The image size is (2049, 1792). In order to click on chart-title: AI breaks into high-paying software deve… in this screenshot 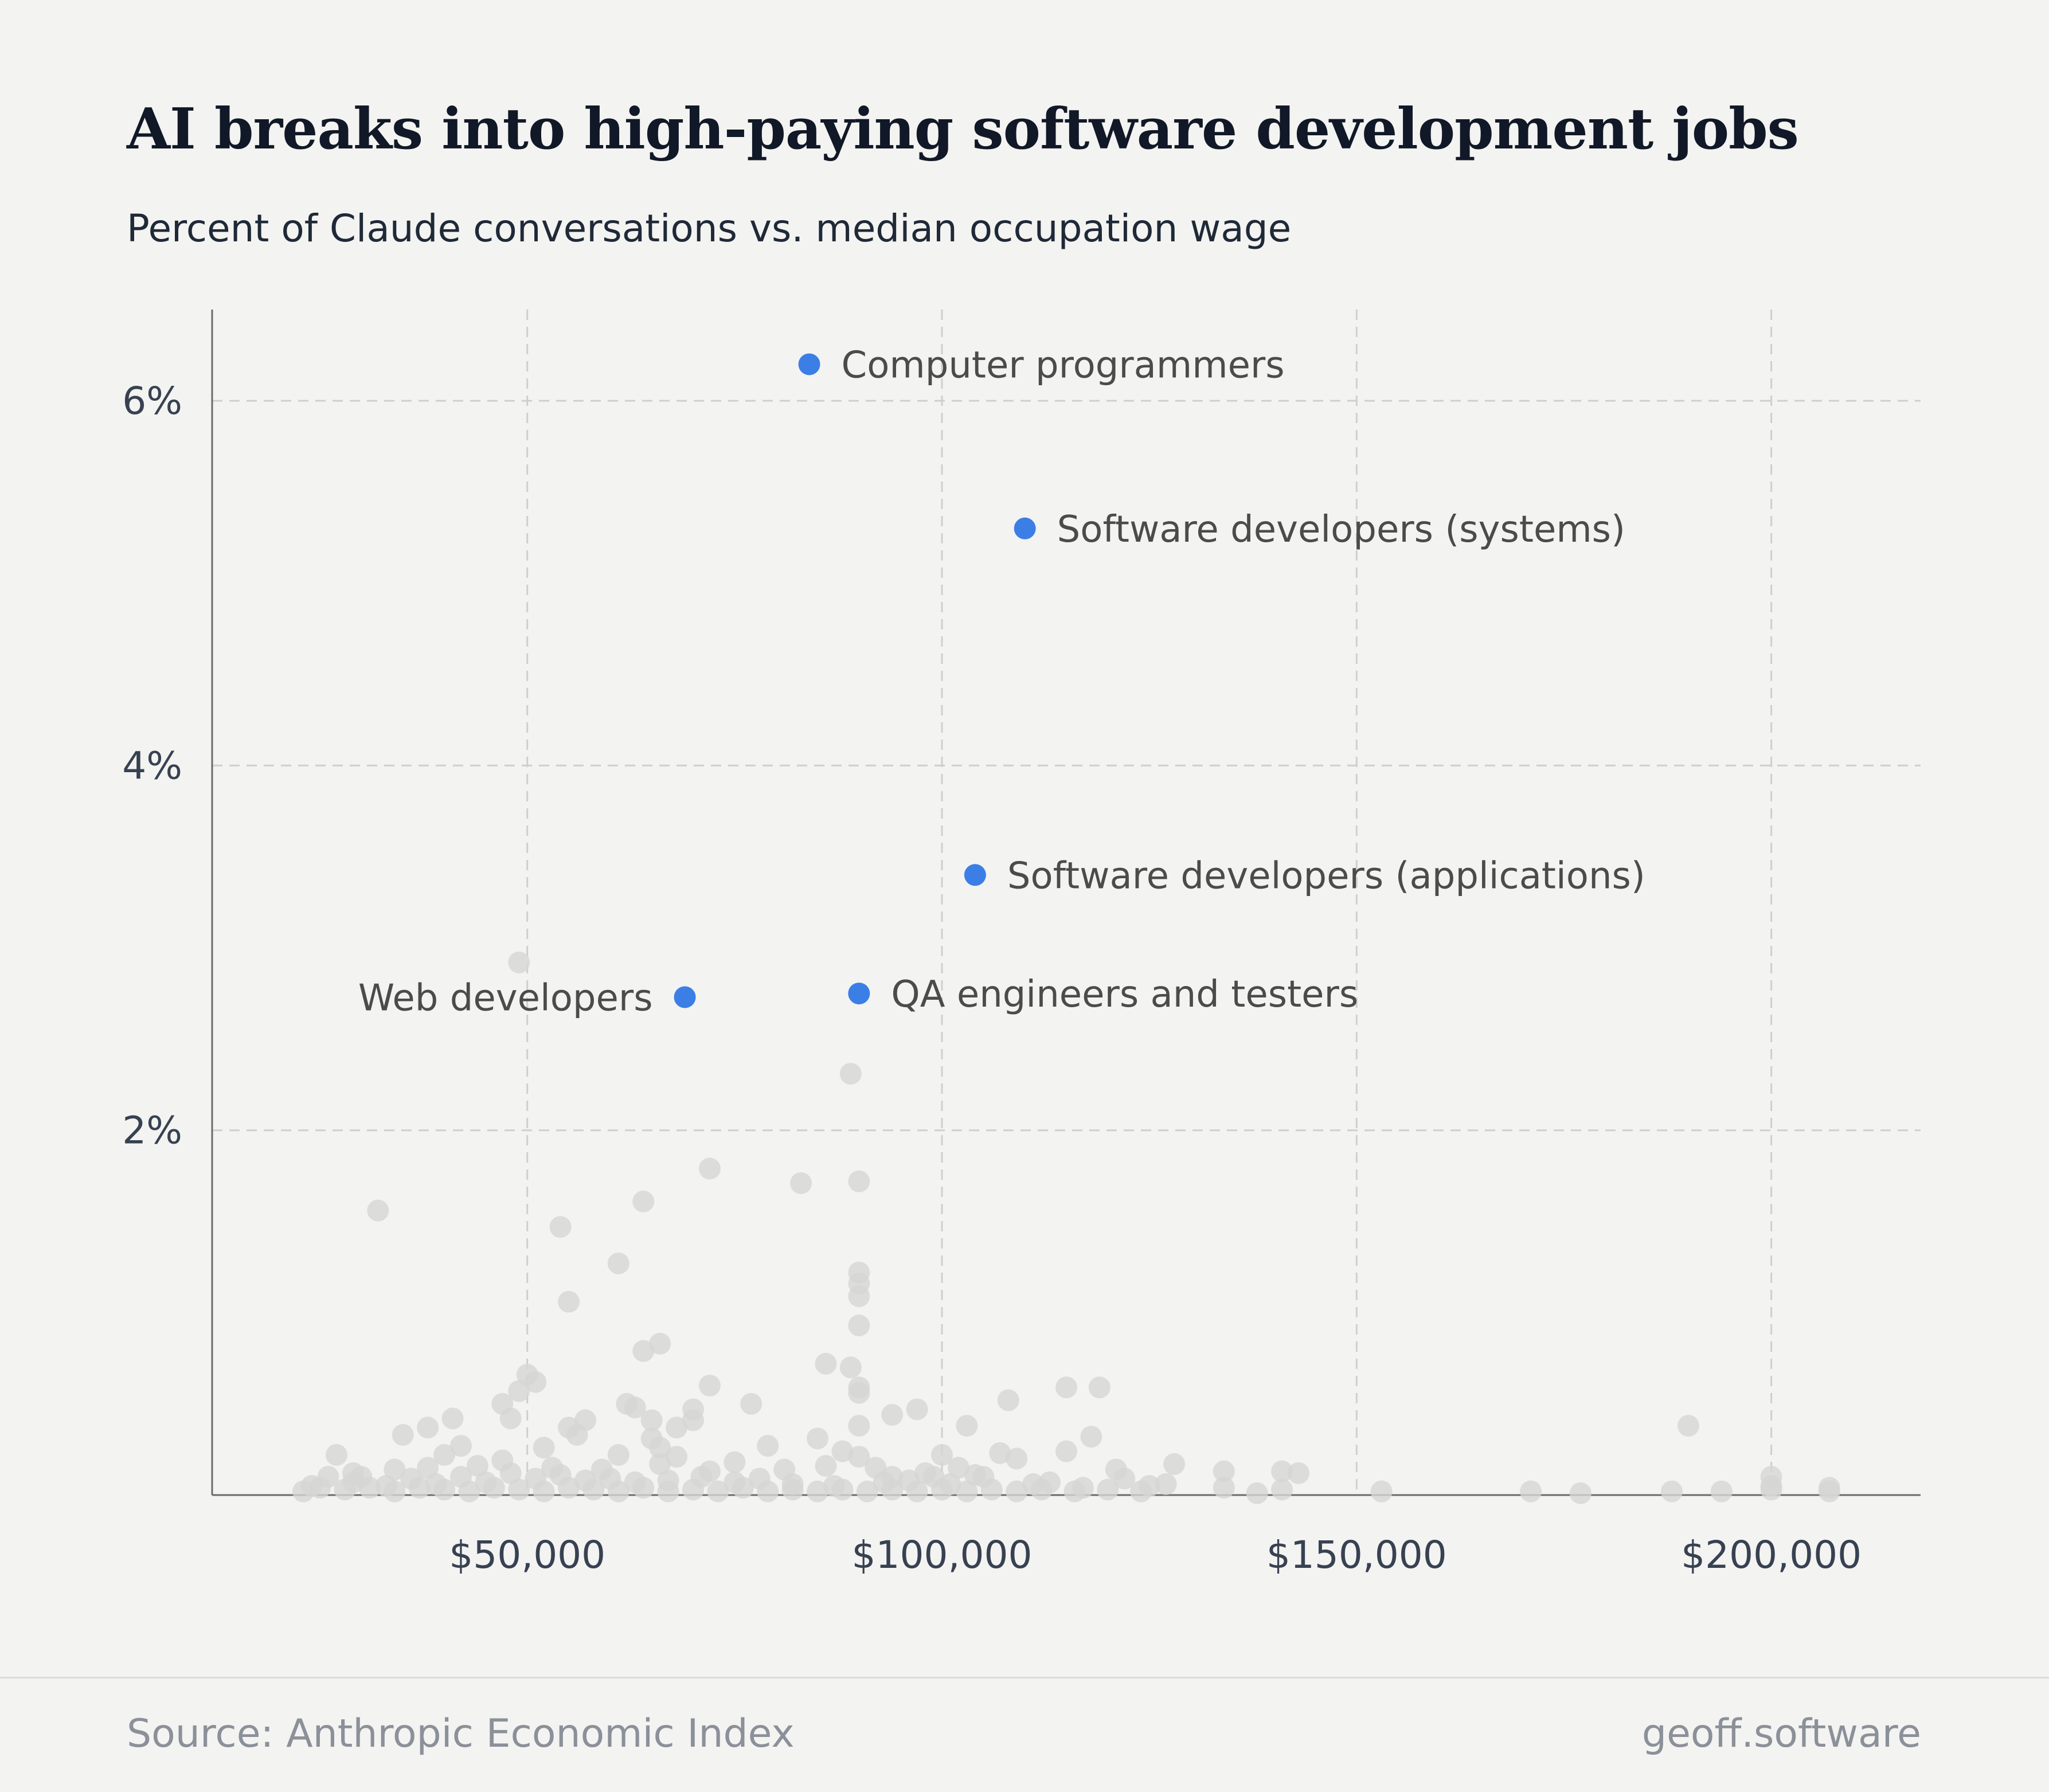, I will do `click(963, 129)`.